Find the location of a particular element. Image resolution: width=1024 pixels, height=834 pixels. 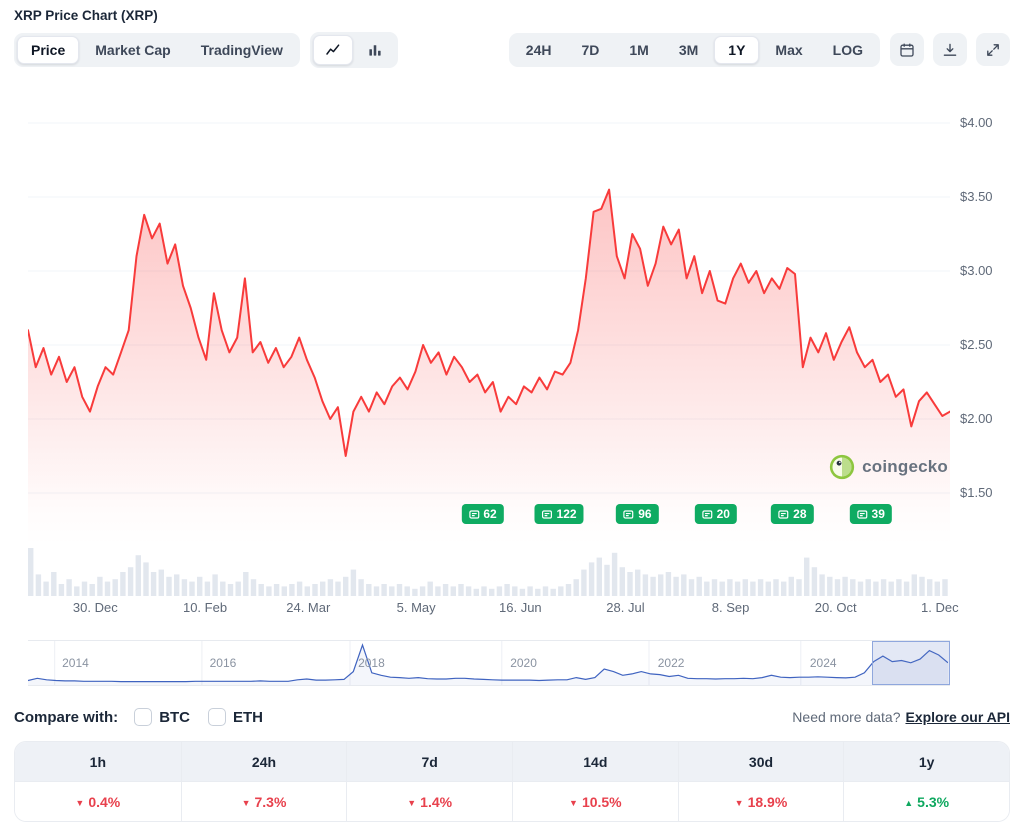

x-axis-label: 1. Dec is located at coordinates (940, 607).